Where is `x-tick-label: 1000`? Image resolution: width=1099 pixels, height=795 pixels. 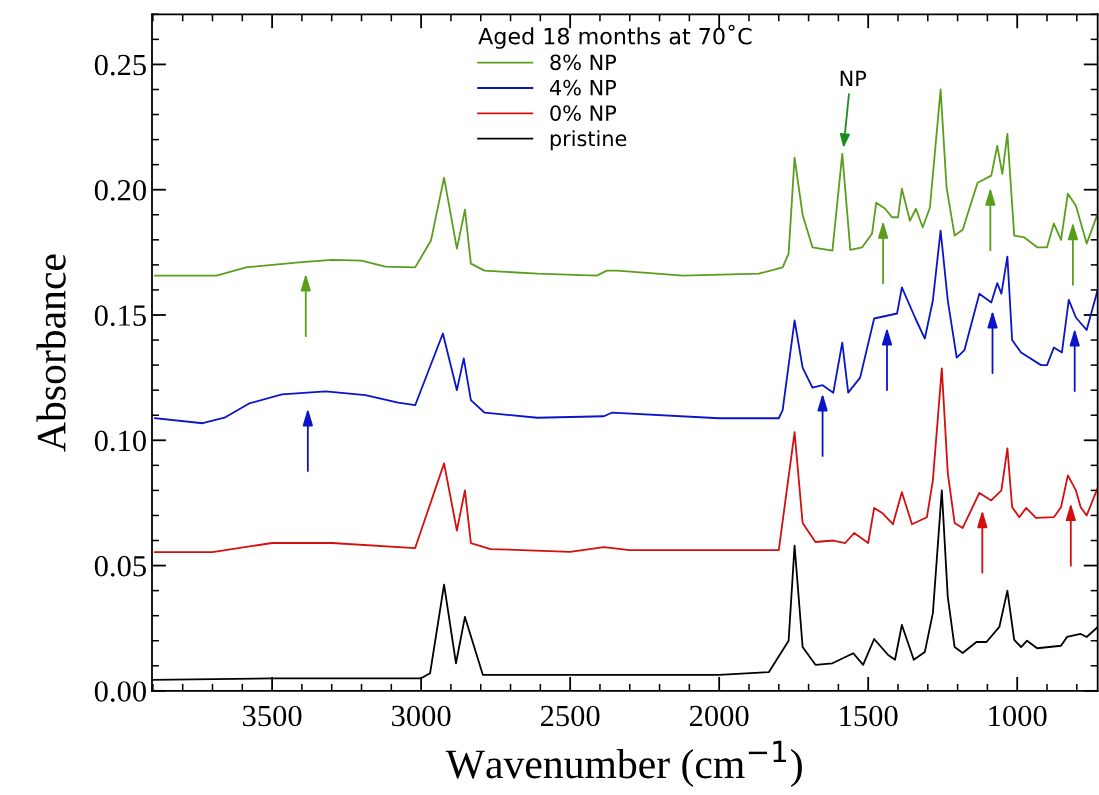 x-tick-label: 1000 is located at coordinates (1018, 716).